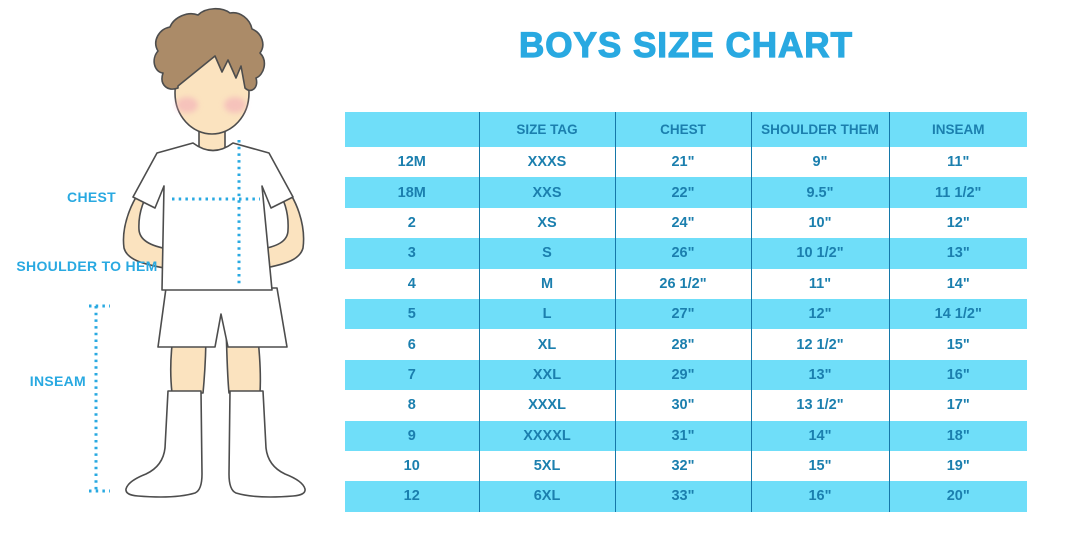 This screenshot has width=1090, height=545. Describe the element at coordinates (546, 223) in the screenshot. I see `size-cell: XS` at that location.